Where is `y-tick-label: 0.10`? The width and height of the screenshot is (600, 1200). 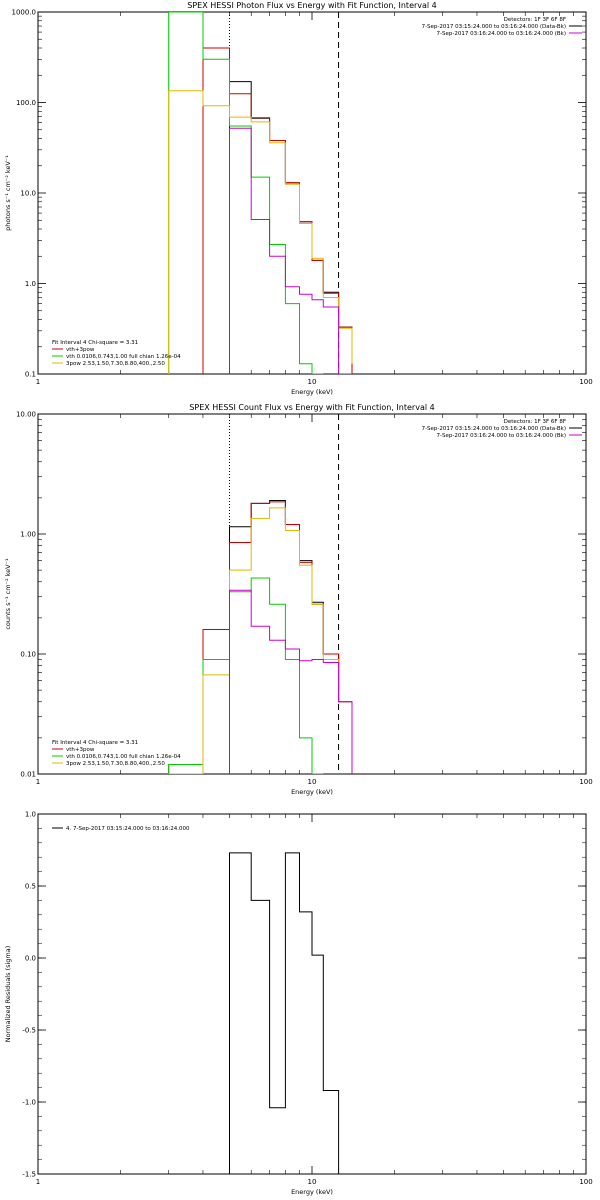
y-tick-label: 0.10 is located at coordinates (28, 655).